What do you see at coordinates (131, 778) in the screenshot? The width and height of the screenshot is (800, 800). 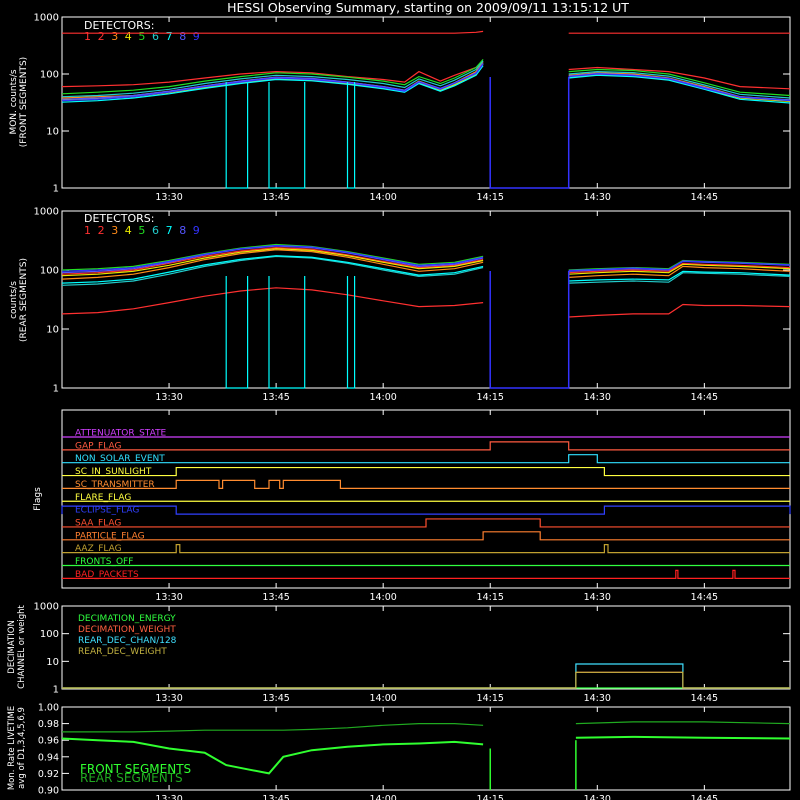 I see `livetime-legend-rear-segments: REAR SEGMENTS` at bounding box center [131, 778].